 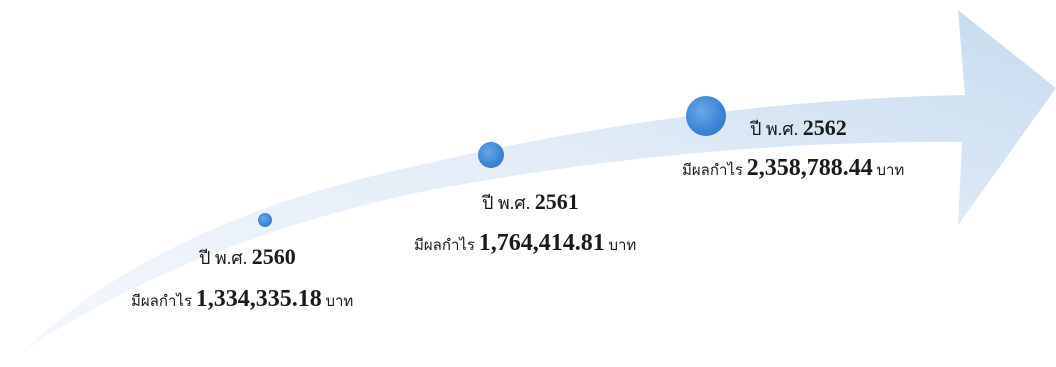 I want to click on milestone-profit-2561: มีผลกำไร 1,764,414.81 บาท, so click(x=525, y=243).